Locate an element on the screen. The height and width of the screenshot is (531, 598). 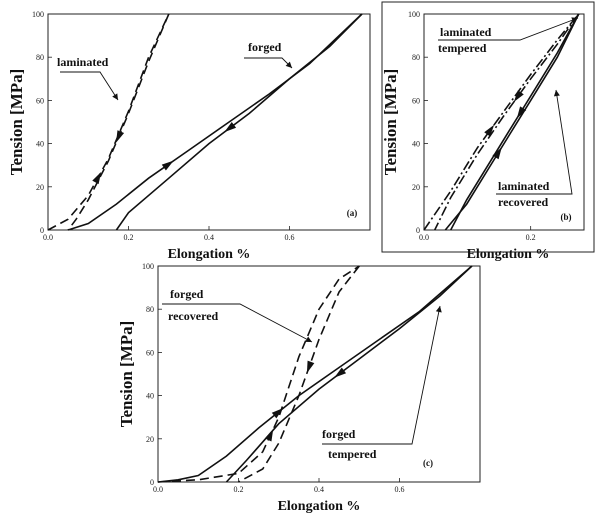
panel-label: (b) is located at coordinates (566, 217).